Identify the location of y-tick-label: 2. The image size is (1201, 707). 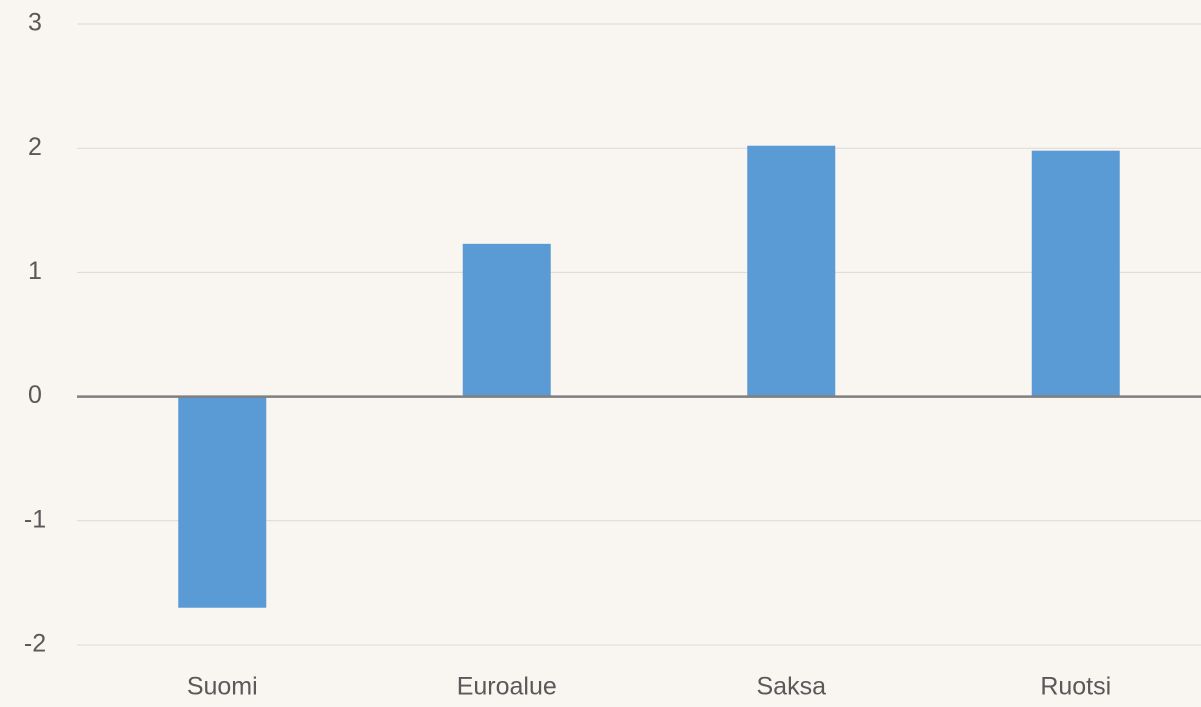
(35, 147).